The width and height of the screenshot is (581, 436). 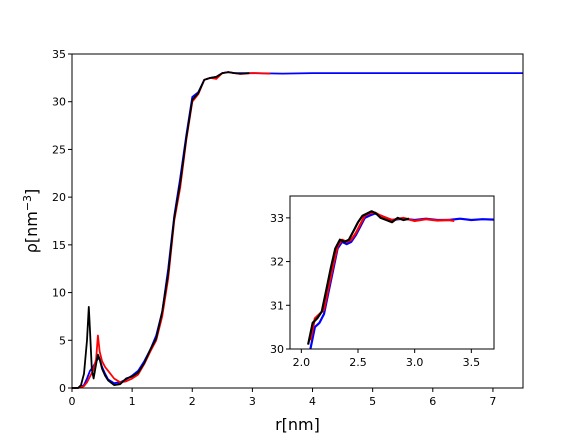 I want to click on inset-x-tick-label: 3.5, so click(x=472, y=362).